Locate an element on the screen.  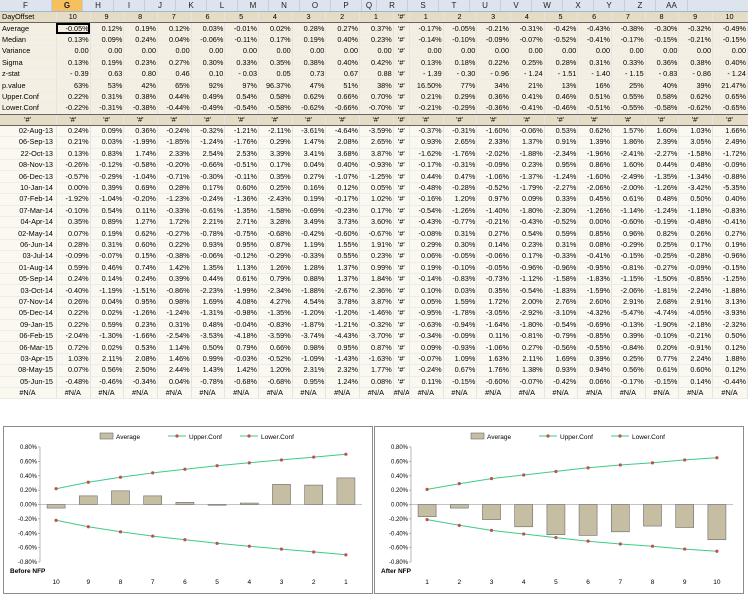
cell: -0.96% is located at coordinates (561, 268).